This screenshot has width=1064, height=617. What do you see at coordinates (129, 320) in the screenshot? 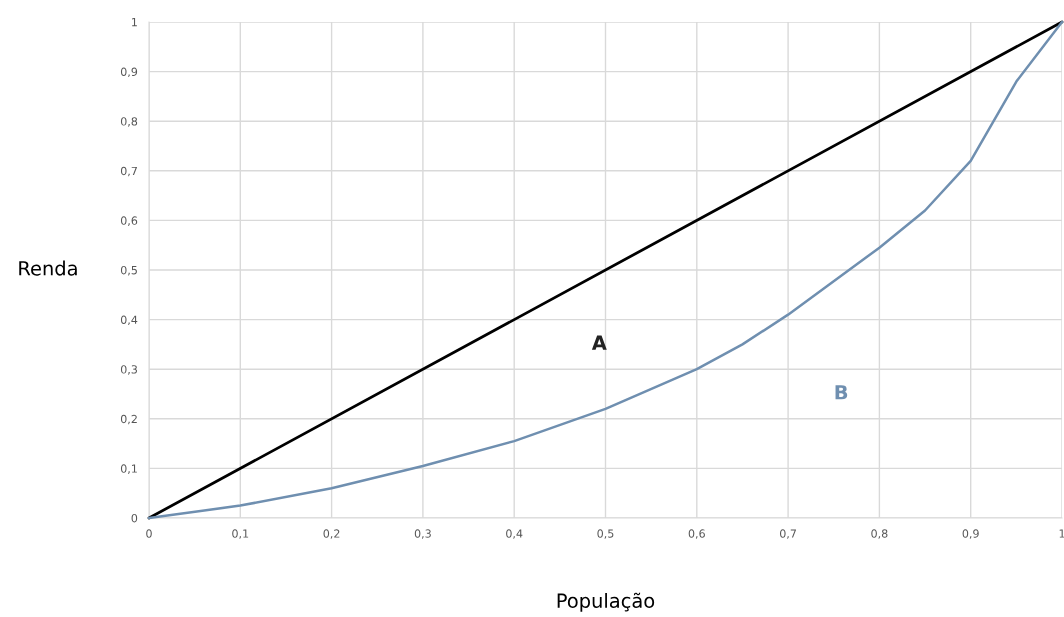
I see `y-tick-label: 0,4` at bounding box center [129, 320].